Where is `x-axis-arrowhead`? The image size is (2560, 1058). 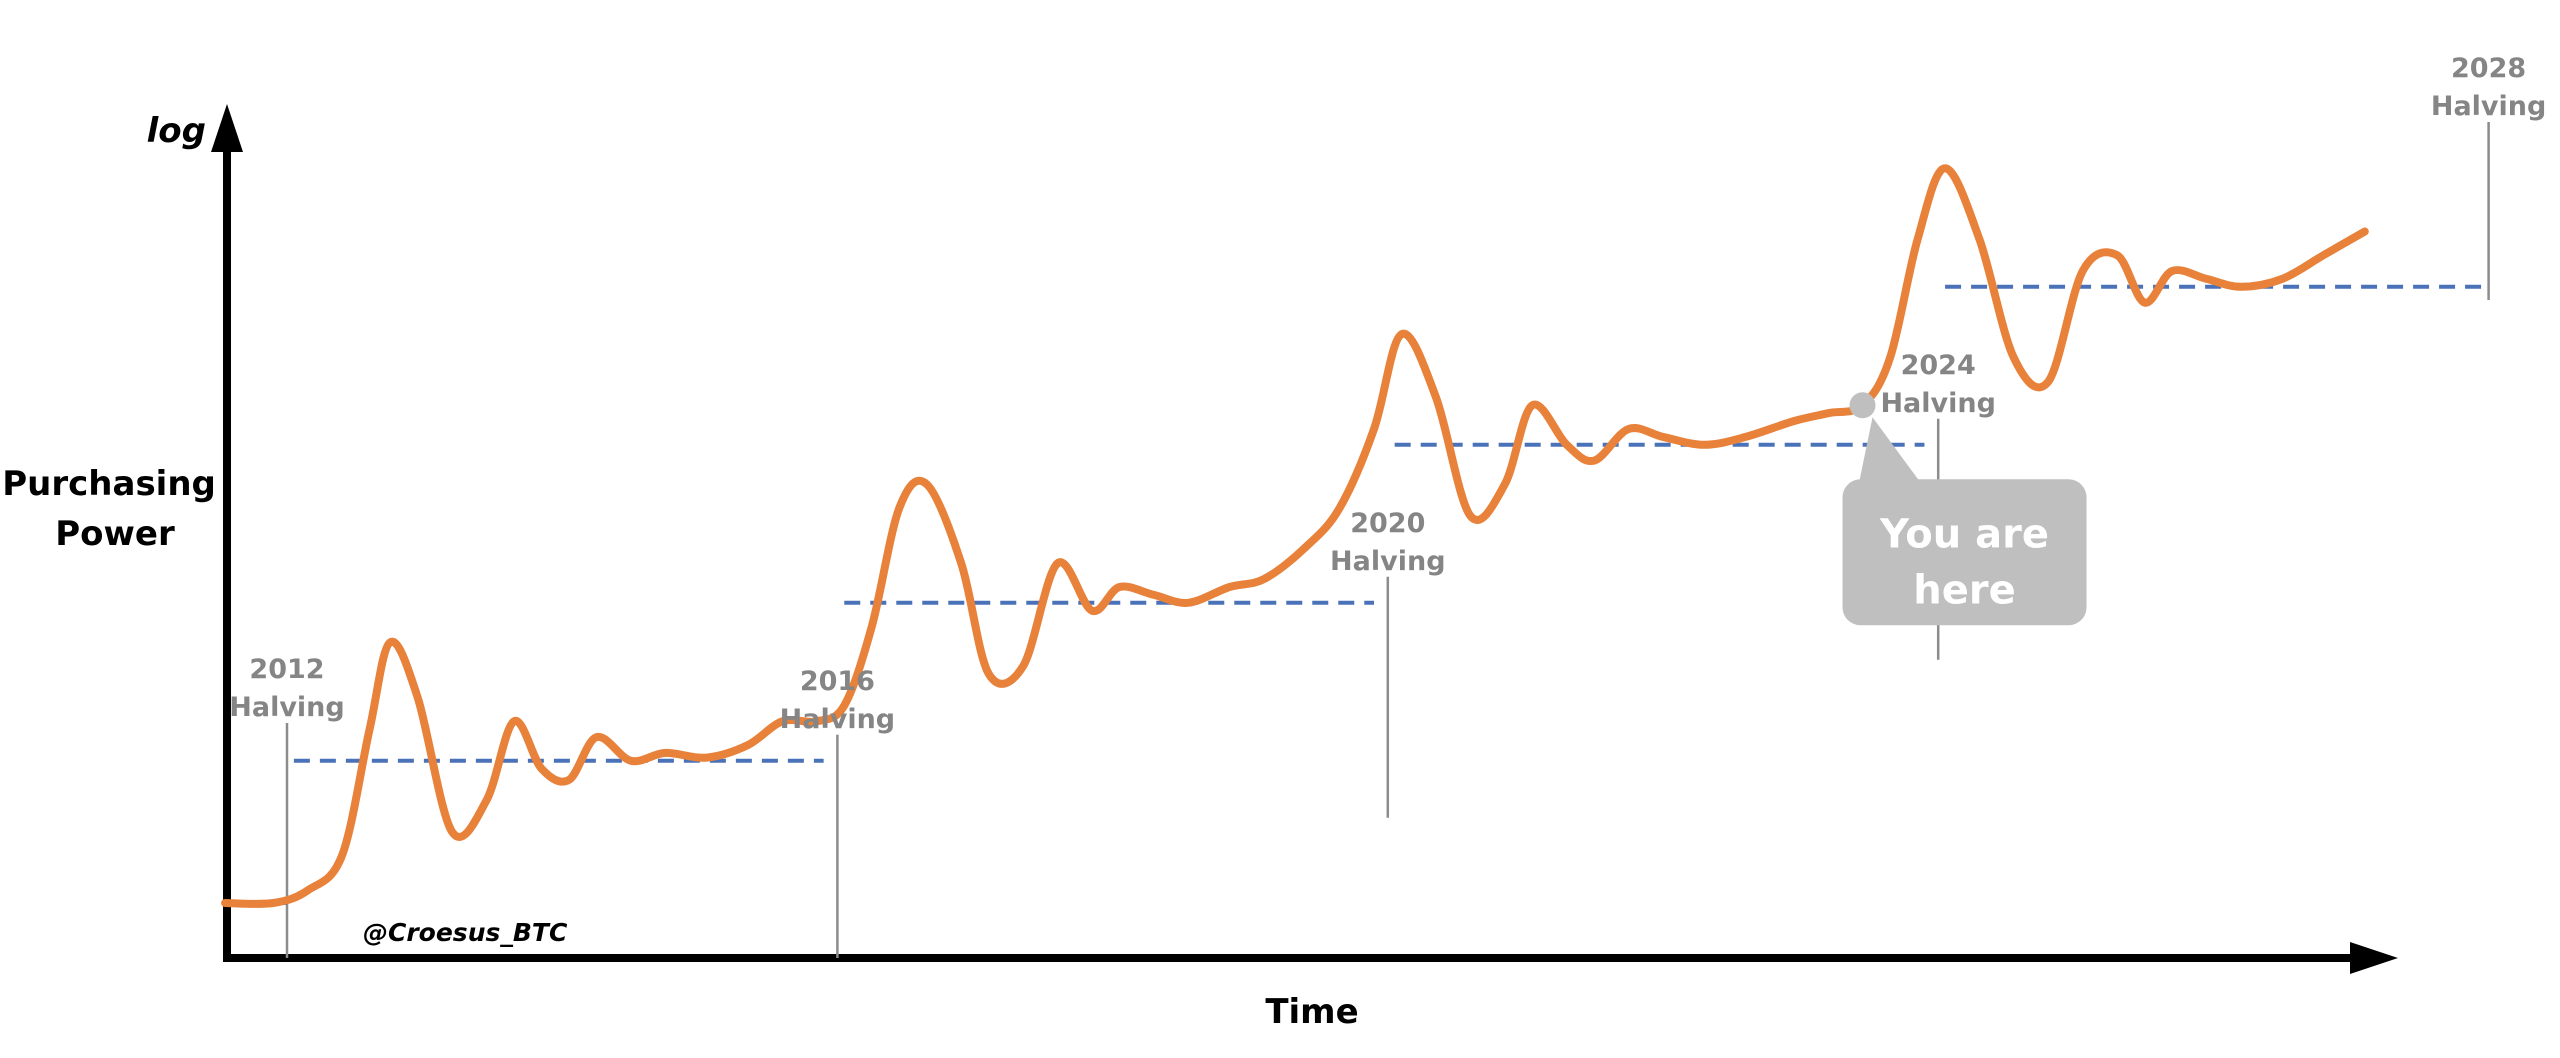
x-axis-arrowhead is located at coordinates (2374, 958).